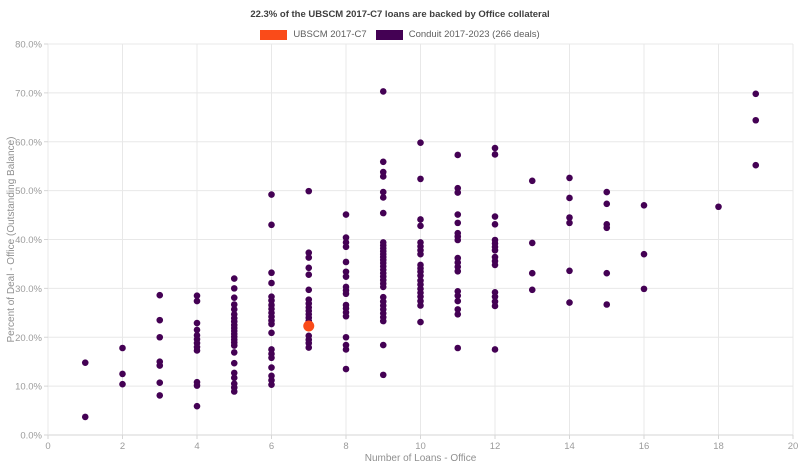  I want to click on legend-item-ubscm: UBSCM 2017-C7, so click(313, 35).